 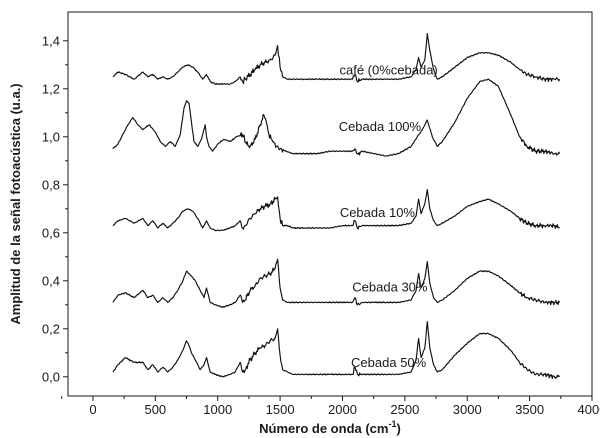 What do you see at coordinates (404, 409) in the screenshot?
I see `x-tick-label: 2500` at bounding box center [404, 409].